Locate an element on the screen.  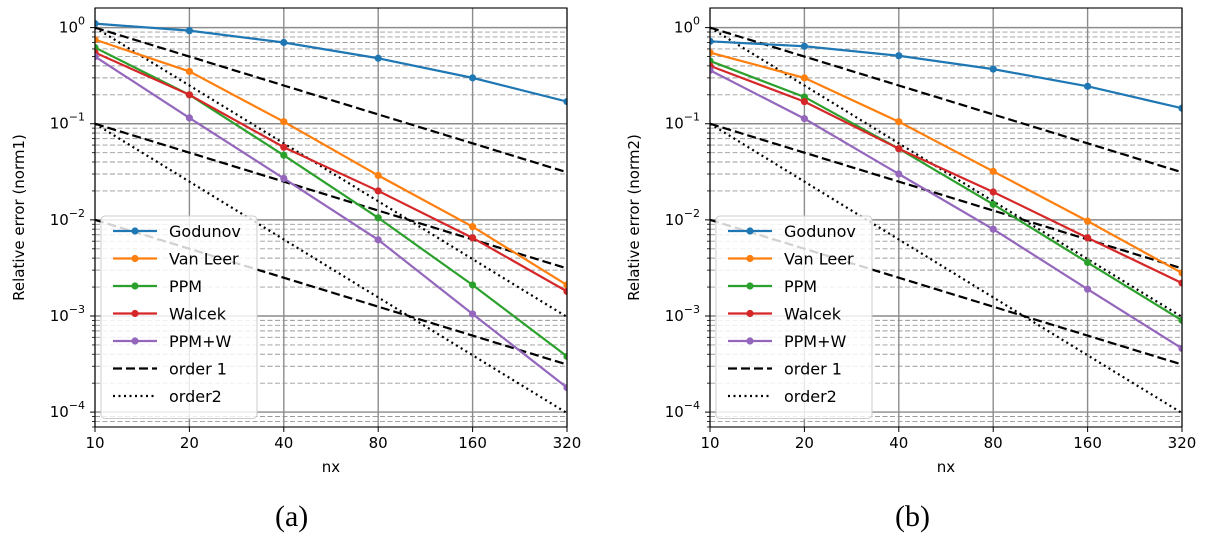
caption-b: (b) is located at coordinates (912, 516).